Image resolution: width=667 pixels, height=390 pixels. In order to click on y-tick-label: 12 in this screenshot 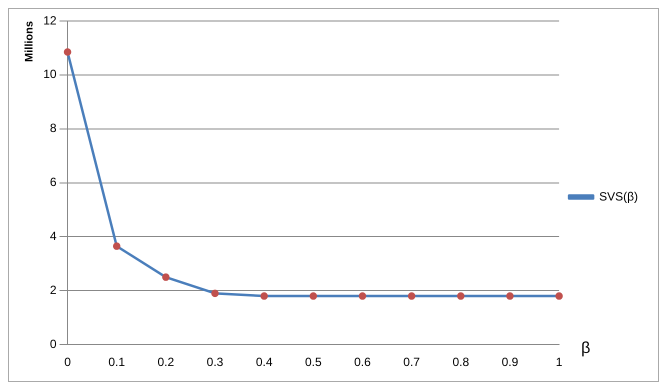, I will do `click(50, 20)`.